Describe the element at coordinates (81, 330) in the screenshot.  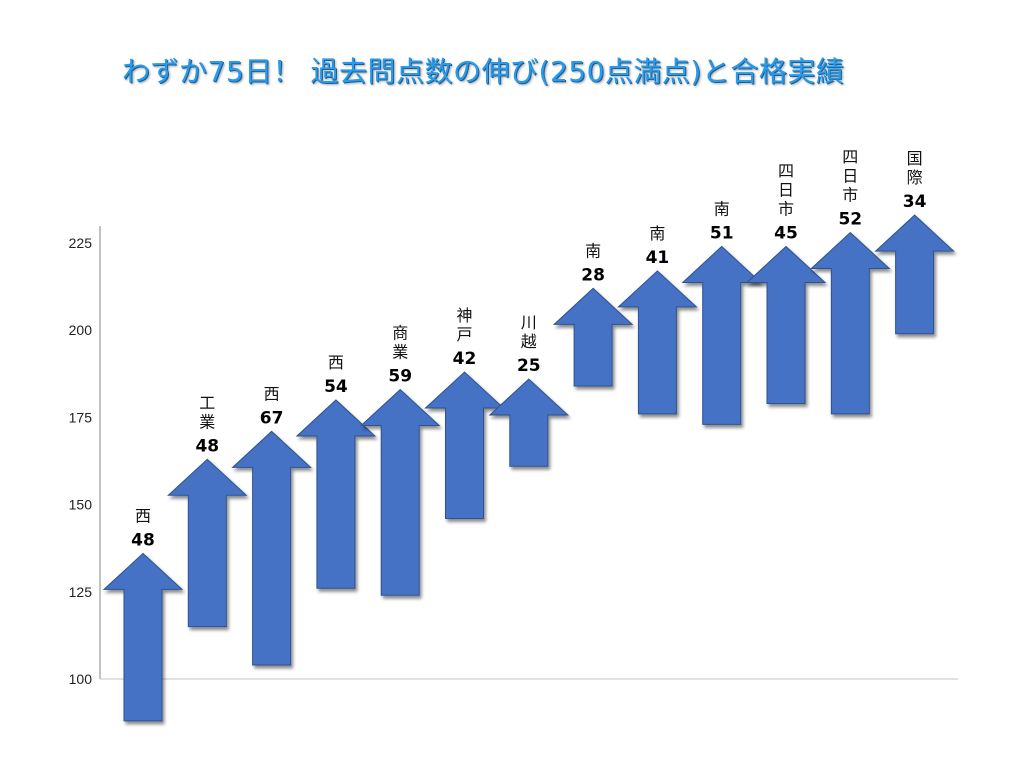
I see `y-tick-label: 200` at that location.